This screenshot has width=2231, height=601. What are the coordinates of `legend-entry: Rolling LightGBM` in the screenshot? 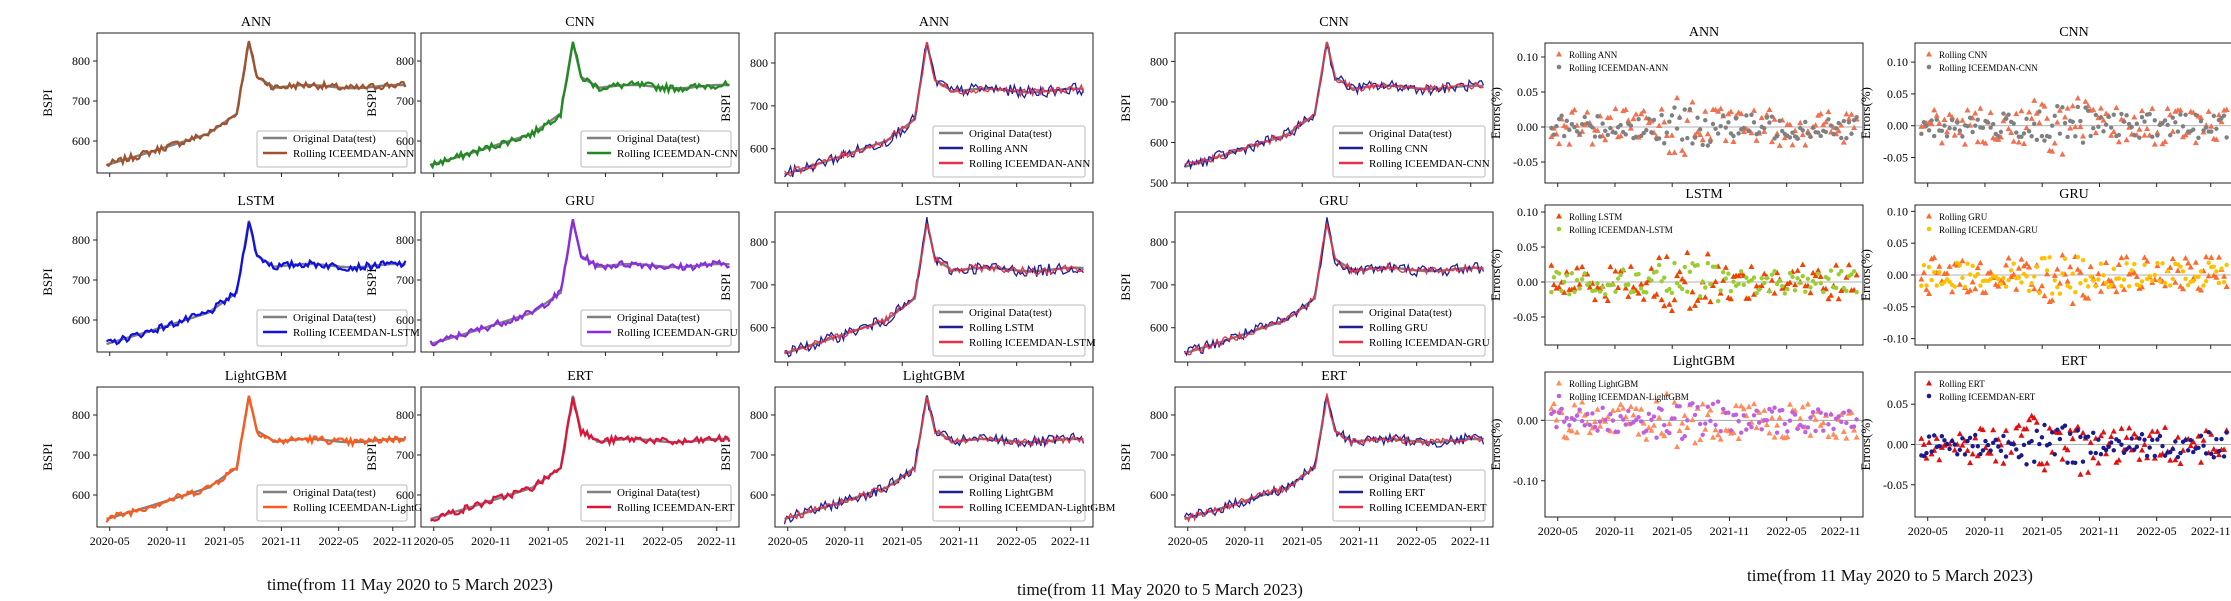 It's located at (1011, 493).